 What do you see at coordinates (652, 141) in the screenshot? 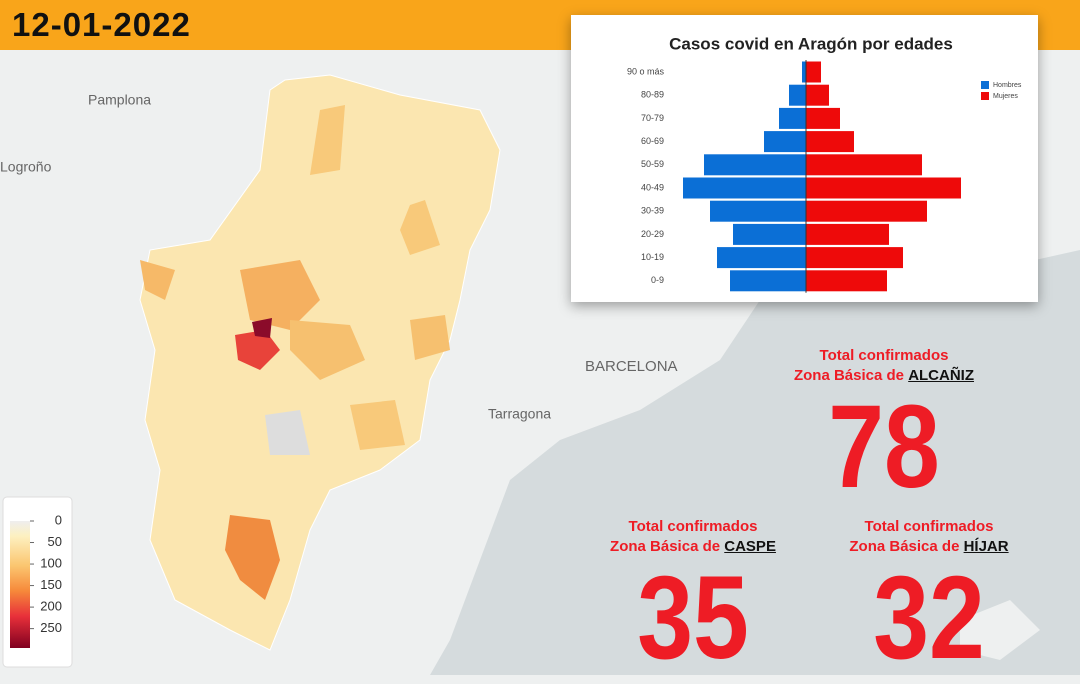
I see `y-tick-label: 60-69` at bounding box center [652, 141].